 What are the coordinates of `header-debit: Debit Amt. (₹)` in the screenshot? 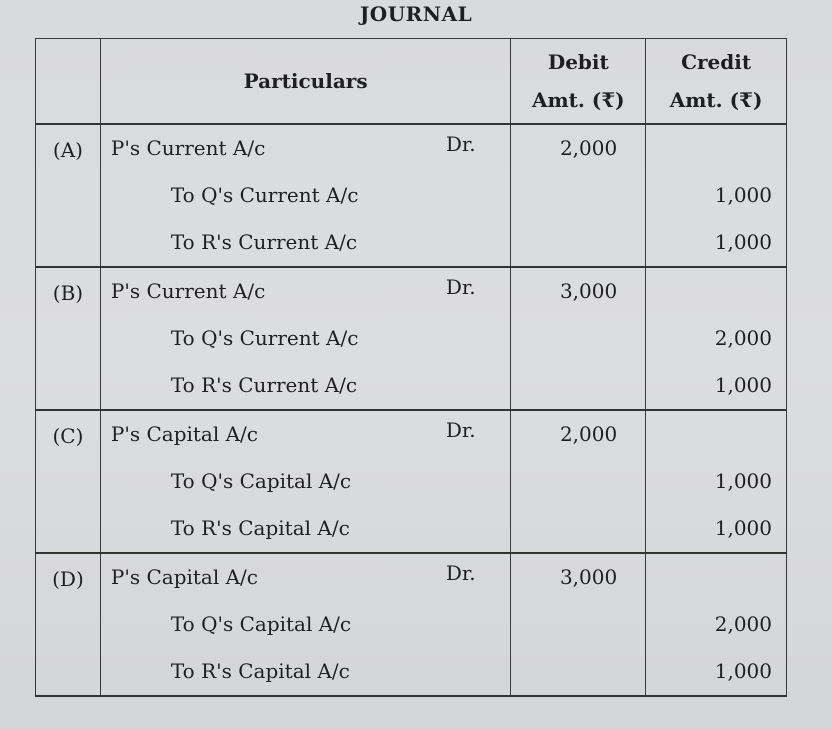 It's located at (578, 81).